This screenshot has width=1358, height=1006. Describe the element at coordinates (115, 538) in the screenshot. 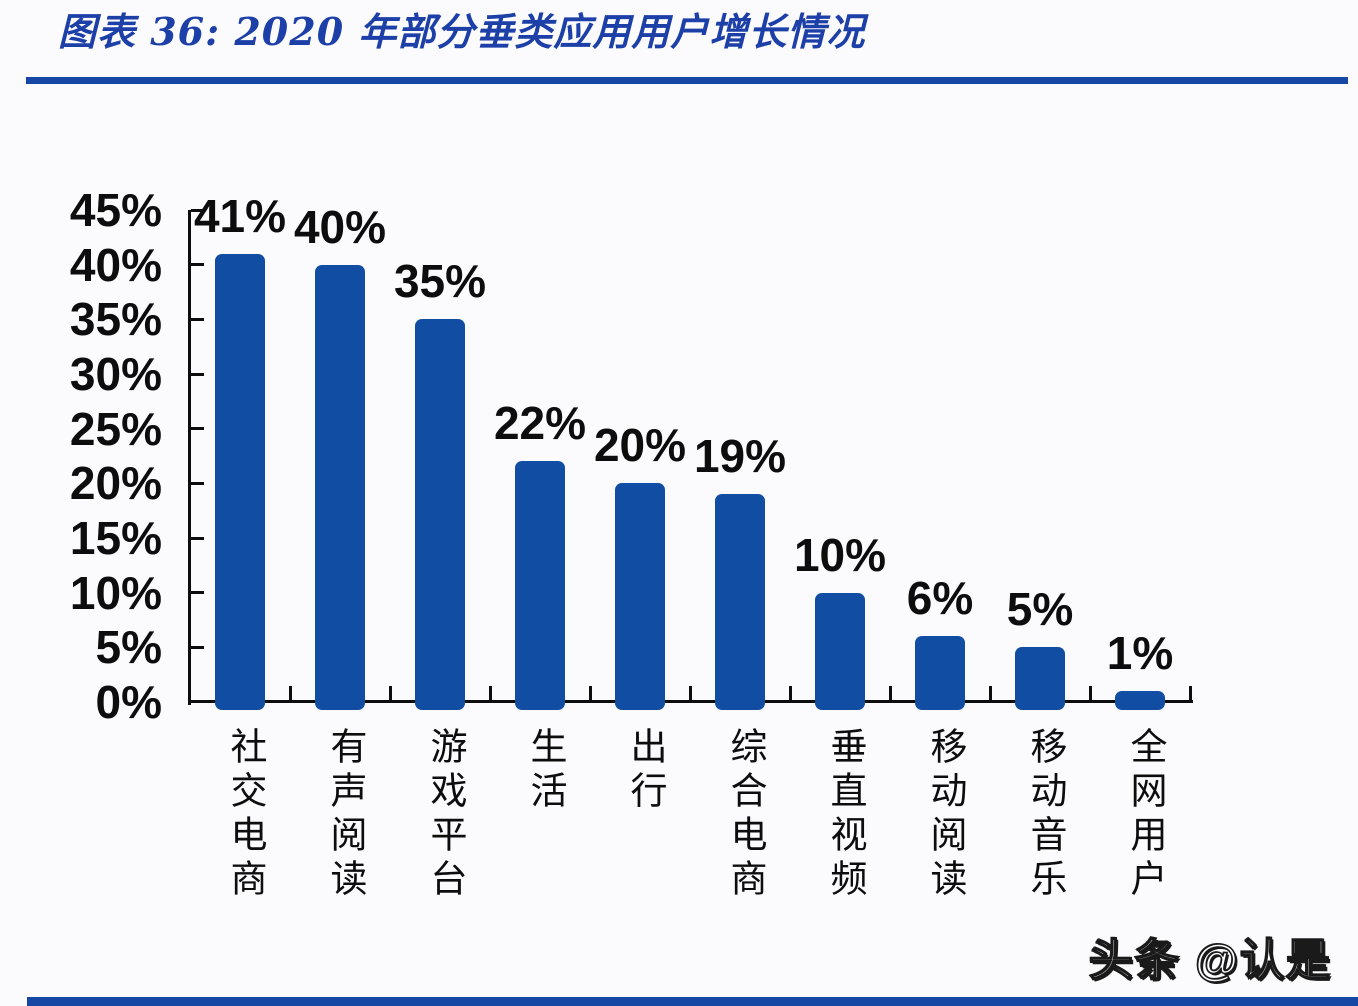

I see `y-axis-tick-label: 15%` at that location.